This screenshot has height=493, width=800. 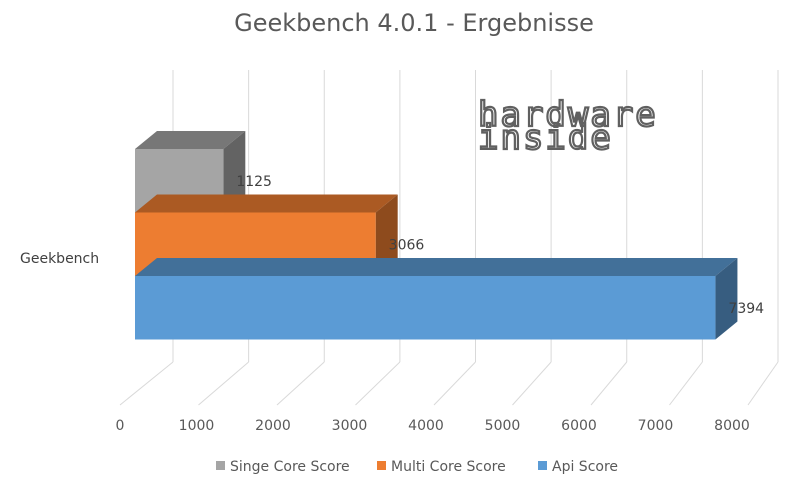 I want to click on bar-api-score, so click(x=436, y=299).